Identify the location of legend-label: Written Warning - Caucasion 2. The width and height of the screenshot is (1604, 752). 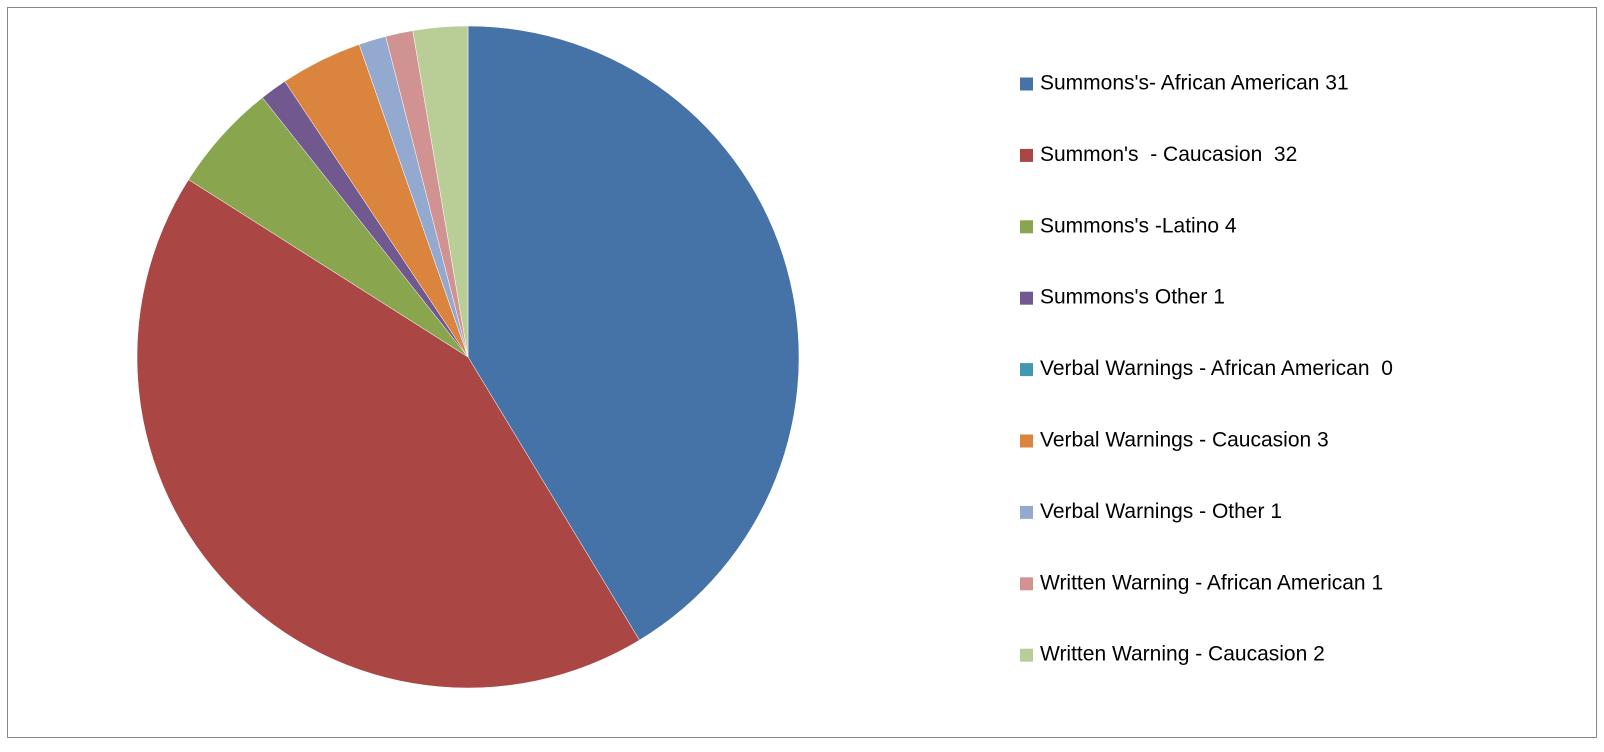
(1182, 654).